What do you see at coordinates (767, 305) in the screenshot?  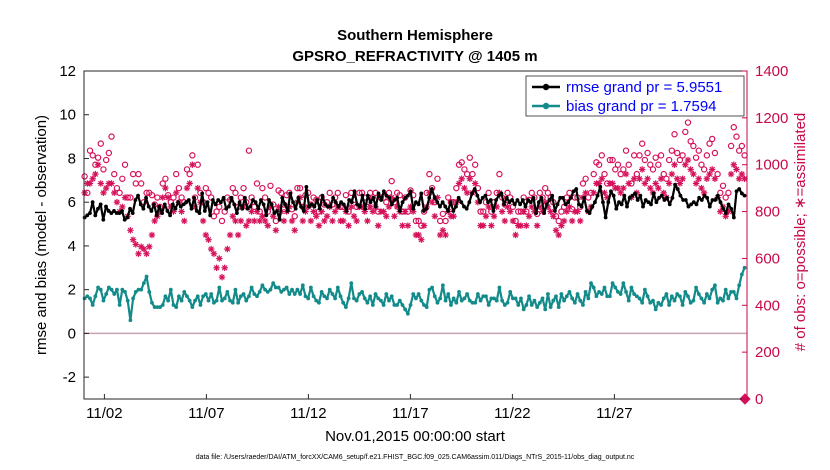 I see `y2-tick-label: 400` at bounding box center [767, 305].